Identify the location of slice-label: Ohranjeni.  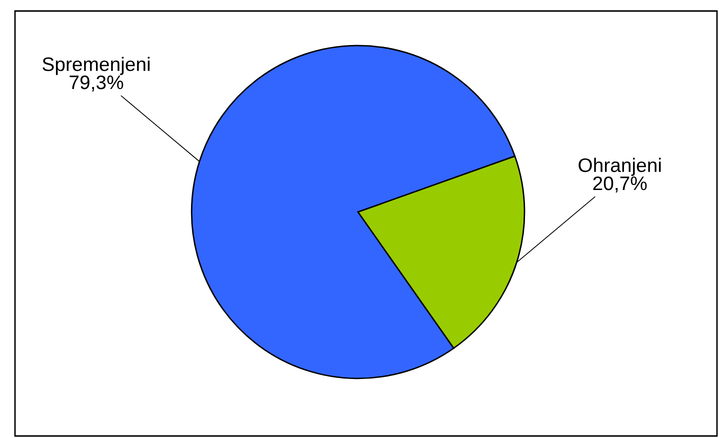
(619, 167).